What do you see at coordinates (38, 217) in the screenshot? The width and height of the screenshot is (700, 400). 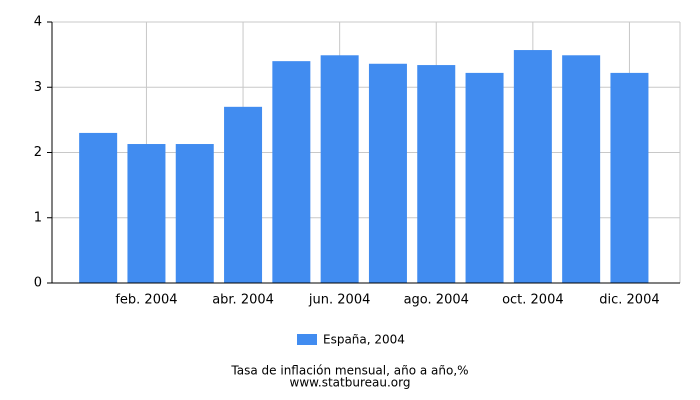 I see `y-tick-label: 1` at bounding box center [38, 217].